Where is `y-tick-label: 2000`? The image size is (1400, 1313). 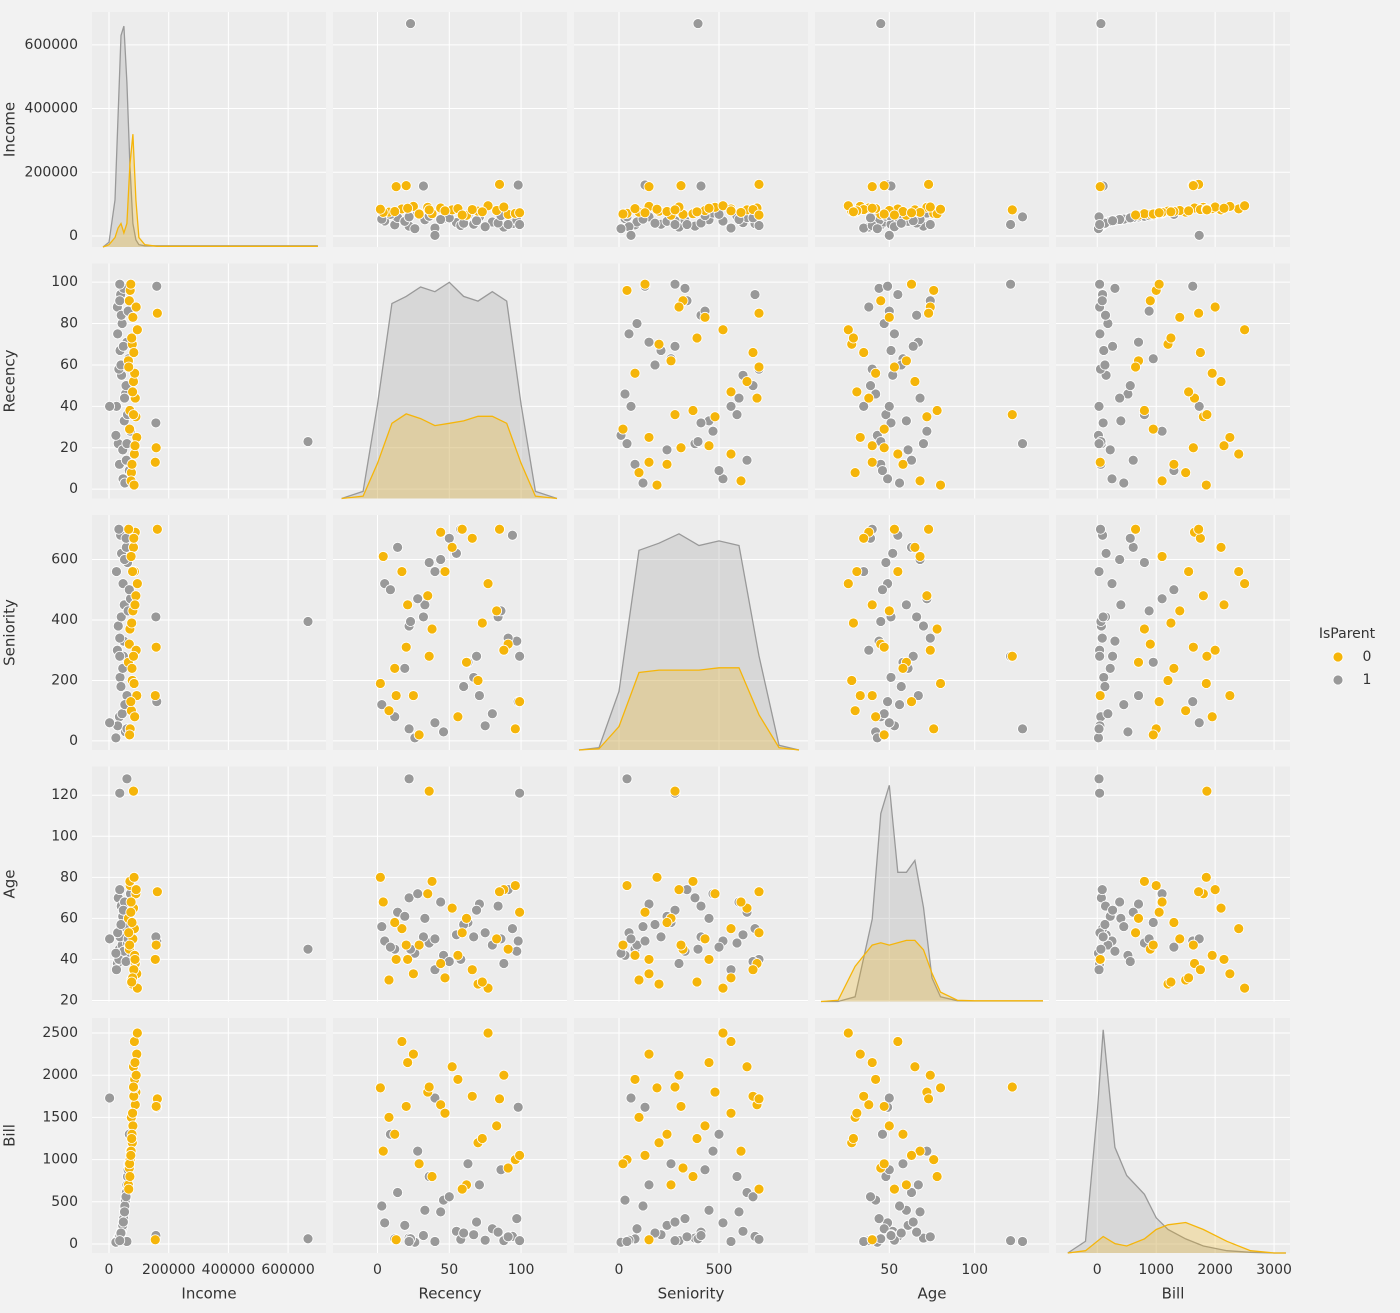
y-tick-label: 2000 is located at coordinates (60, 1075).